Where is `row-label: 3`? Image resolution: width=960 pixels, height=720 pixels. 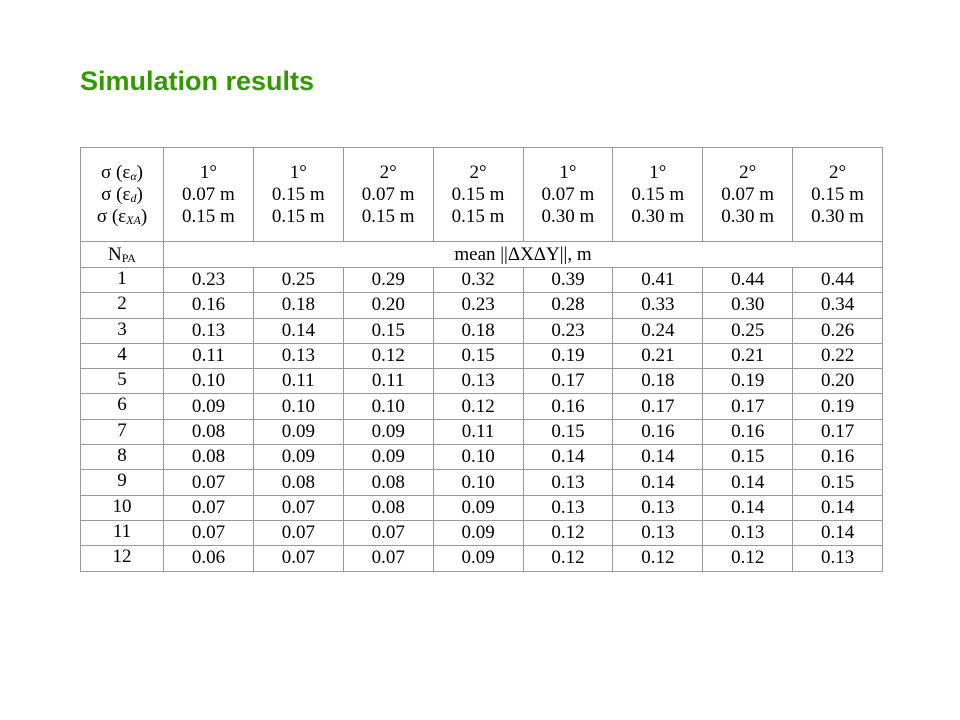
row-label: 3 is located at coordinates (122, 330).